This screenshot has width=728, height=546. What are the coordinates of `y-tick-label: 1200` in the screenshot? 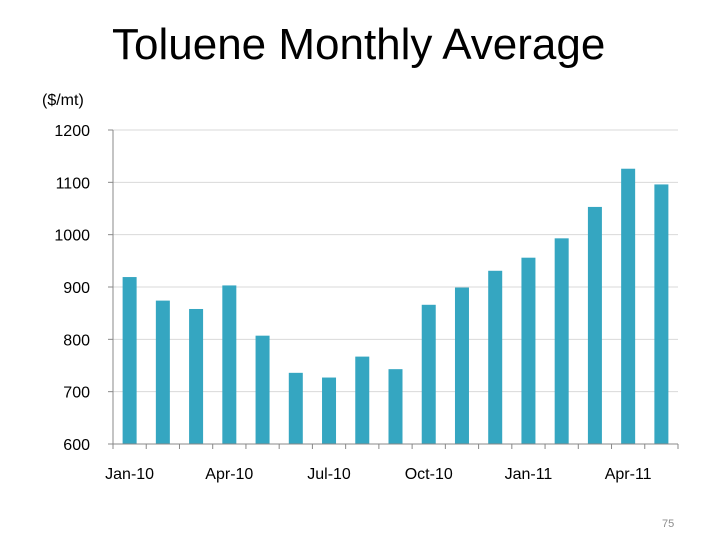 It's located at (72, 131).